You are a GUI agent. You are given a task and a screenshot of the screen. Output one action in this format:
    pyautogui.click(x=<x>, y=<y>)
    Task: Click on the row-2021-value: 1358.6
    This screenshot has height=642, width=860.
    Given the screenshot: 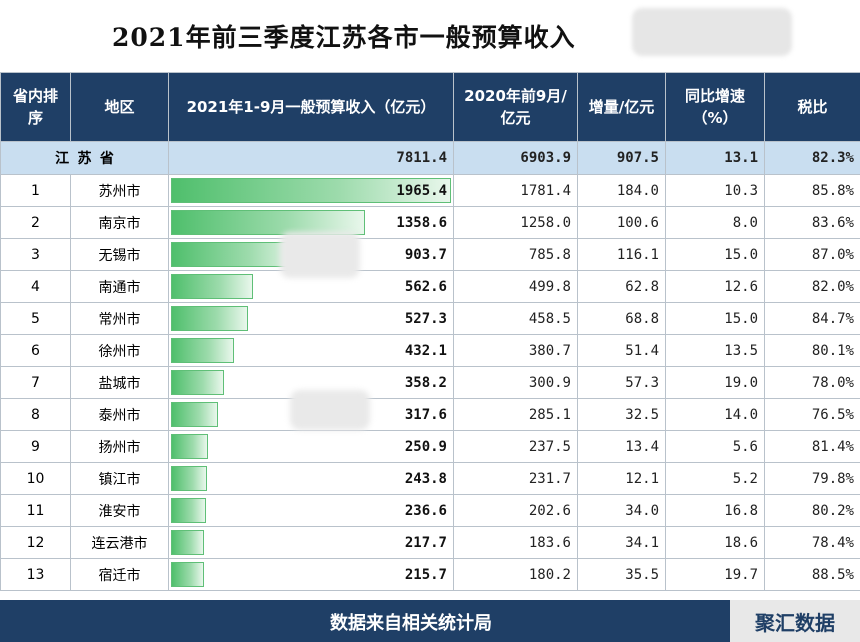 What is the action you would take?
    pyautogui.click(x=421, y=222)
    